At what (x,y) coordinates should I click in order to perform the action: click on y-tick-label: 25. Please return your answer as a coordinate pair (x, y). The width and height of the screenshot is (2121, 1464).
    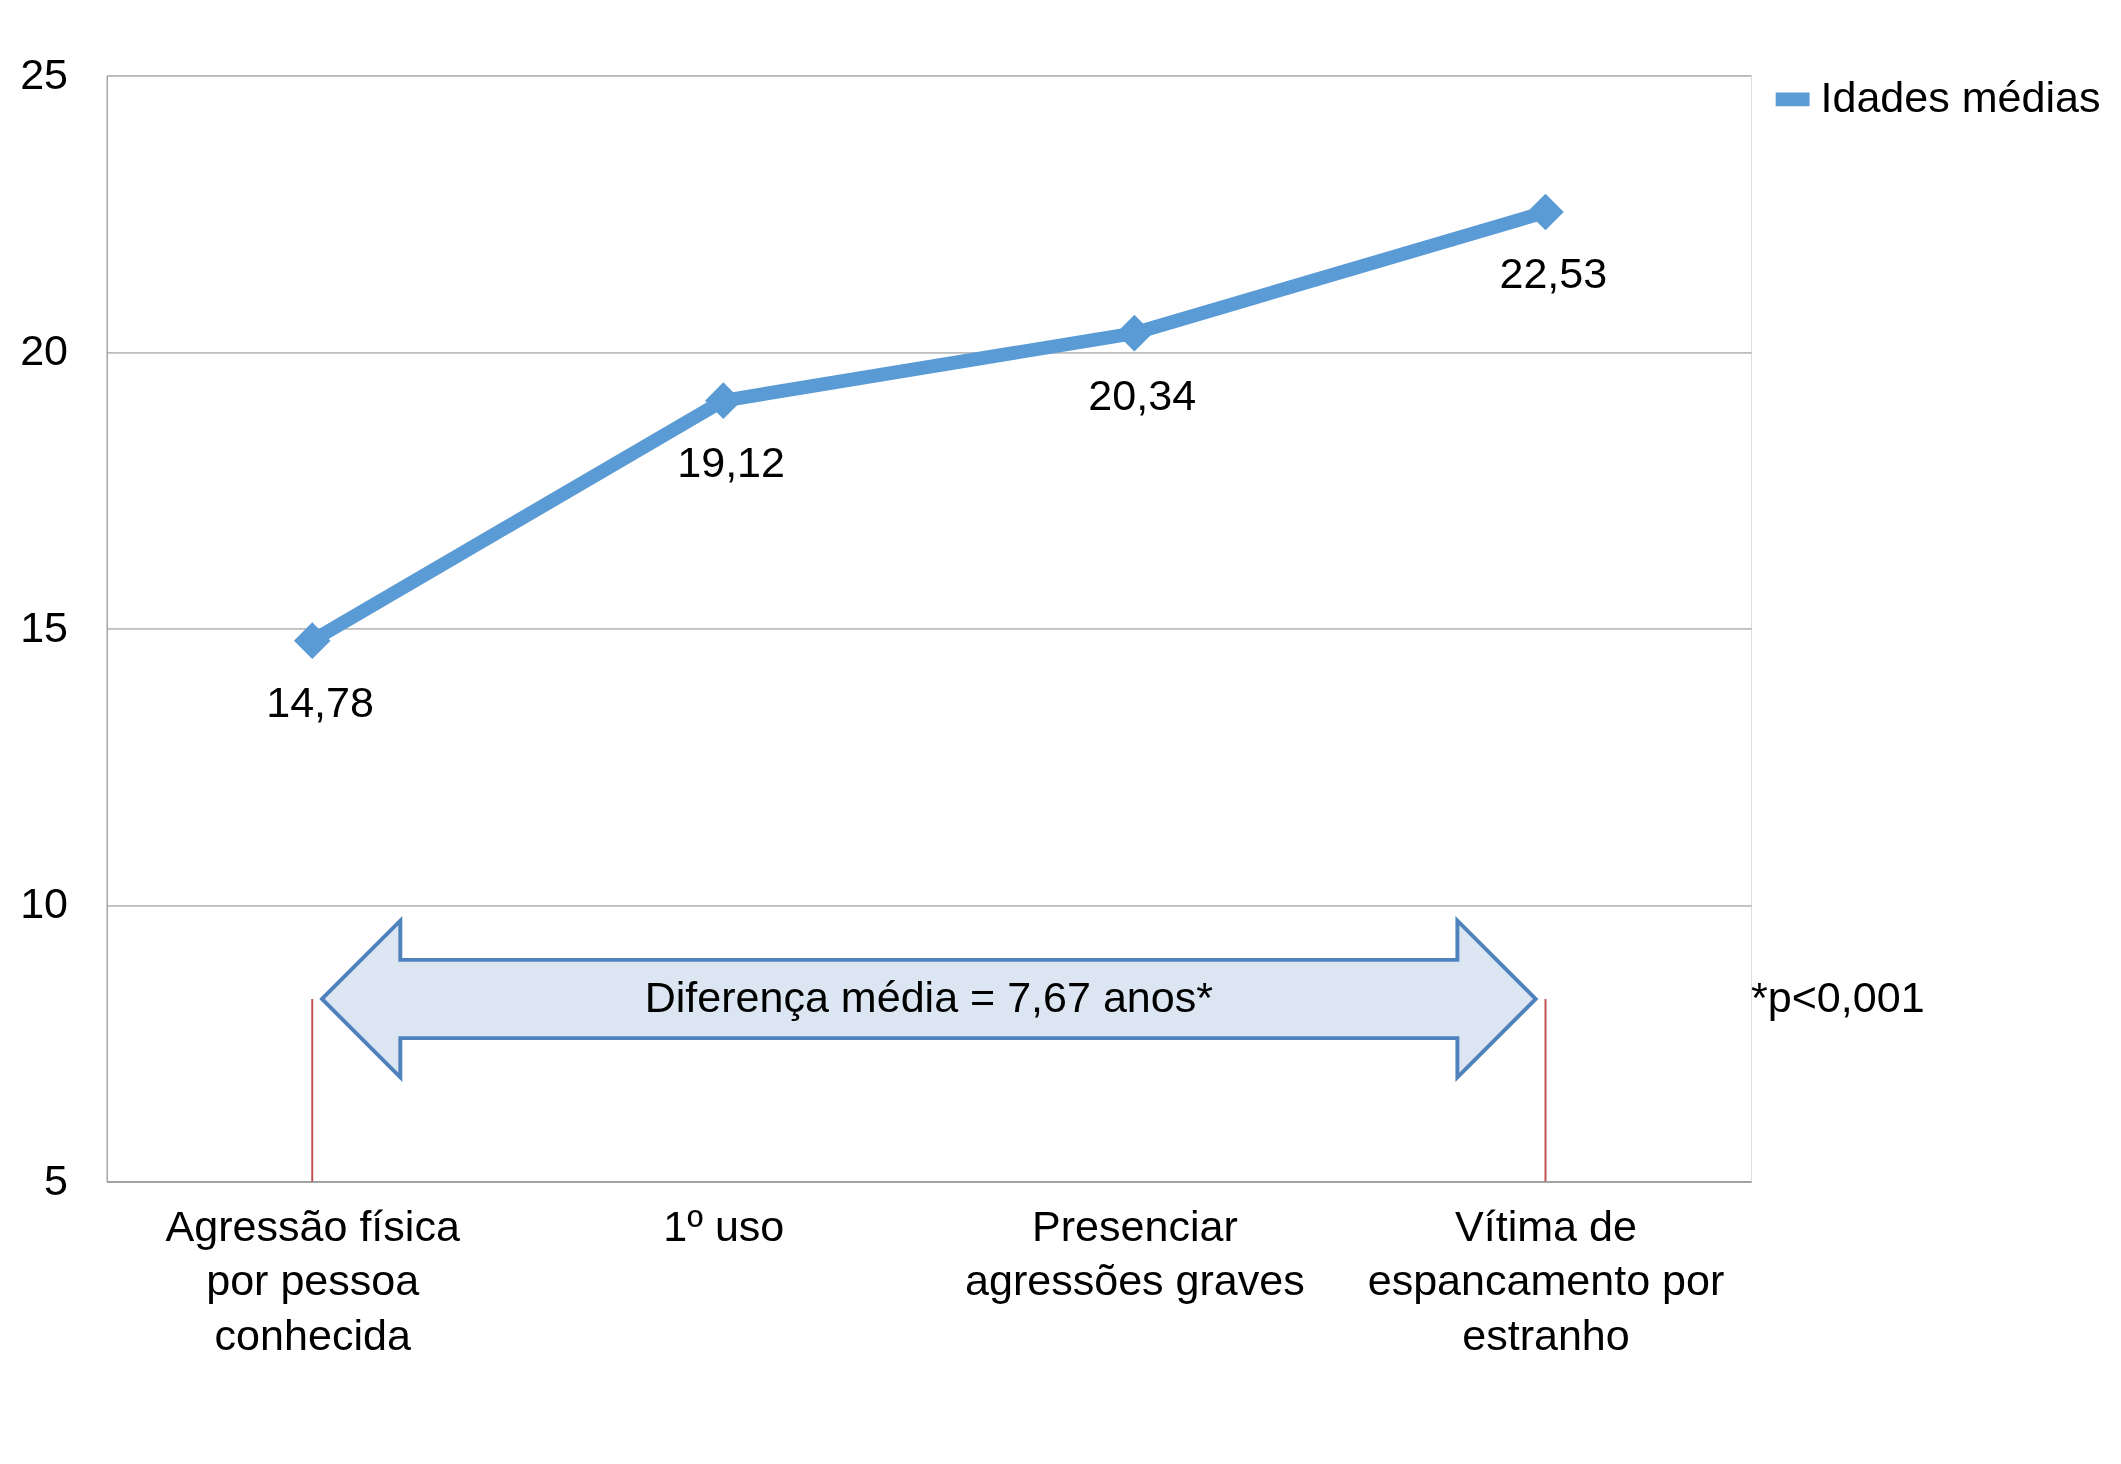
    Looking at the image, I should click on (44, 73).